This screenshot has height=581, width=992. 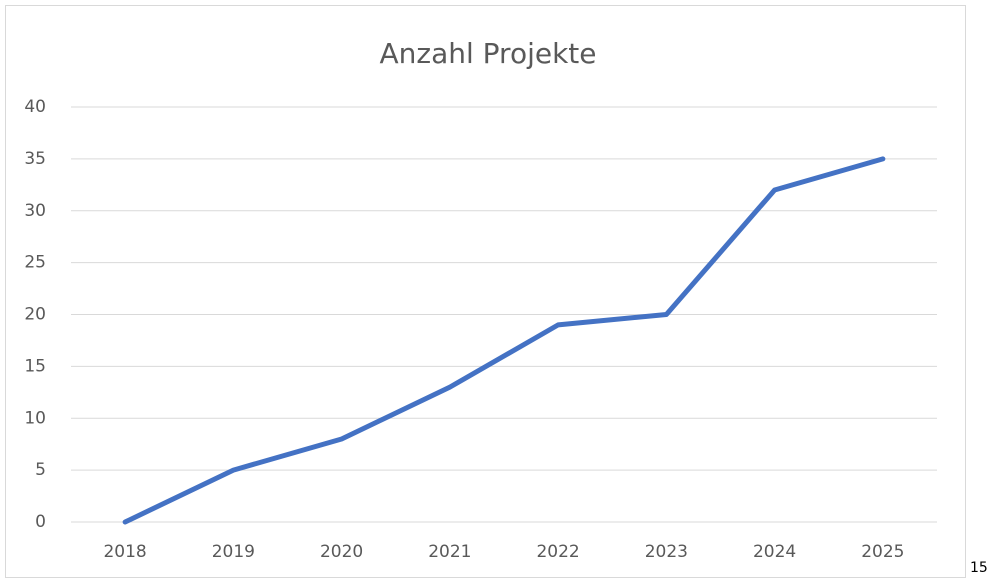 I want to click on y-tick-label: 0, so click(x=40, y=522).